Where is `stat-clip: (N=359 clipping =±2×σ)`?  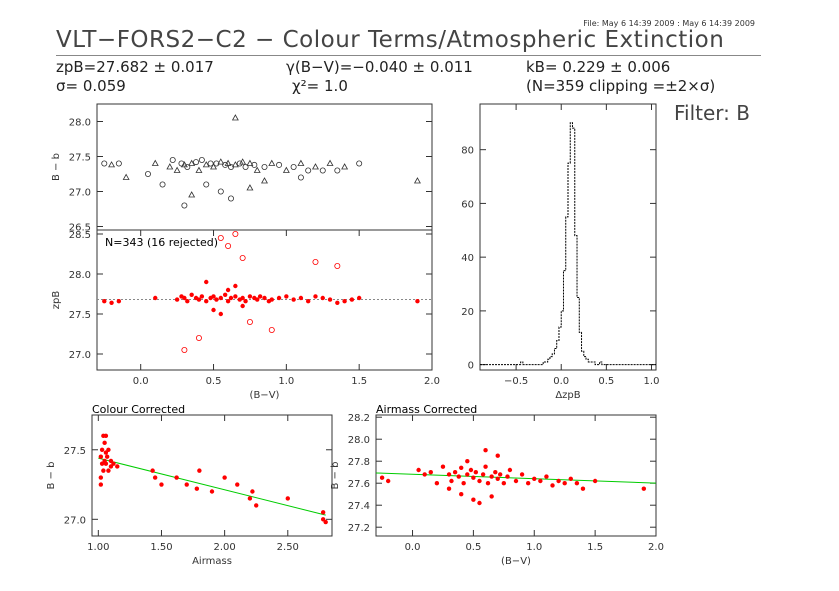
stat-clip: (N=359 clipping =±2×σ) is located at coordinates (621, 86).